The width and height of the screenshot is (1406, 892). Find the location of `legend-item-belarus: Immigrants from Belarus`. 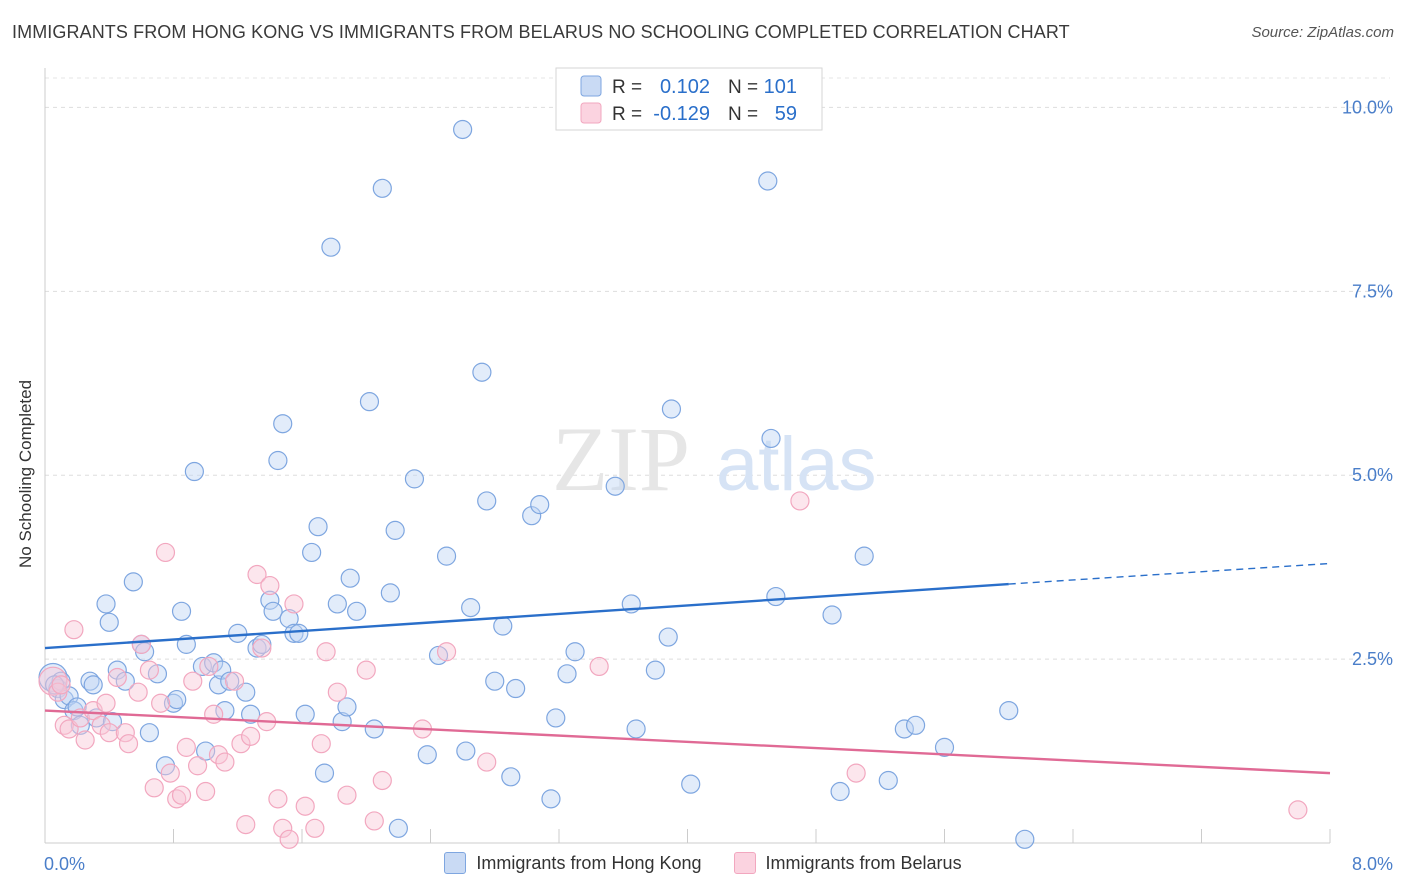

legend-item-belarus: Immigrants from Belarus is located at coordinates (847, 863).